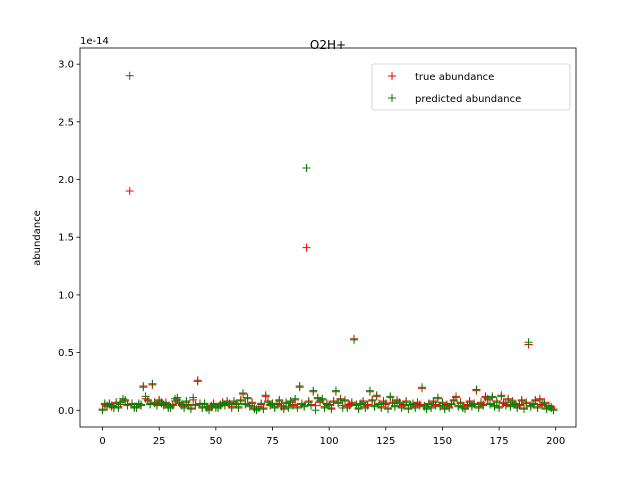 The width and height of the screenshot is (640, 480). What do you see at coordinates (37, 238) in the screenshot?
I see `y-axis-label: abundance` at bounding box center [37, 238].